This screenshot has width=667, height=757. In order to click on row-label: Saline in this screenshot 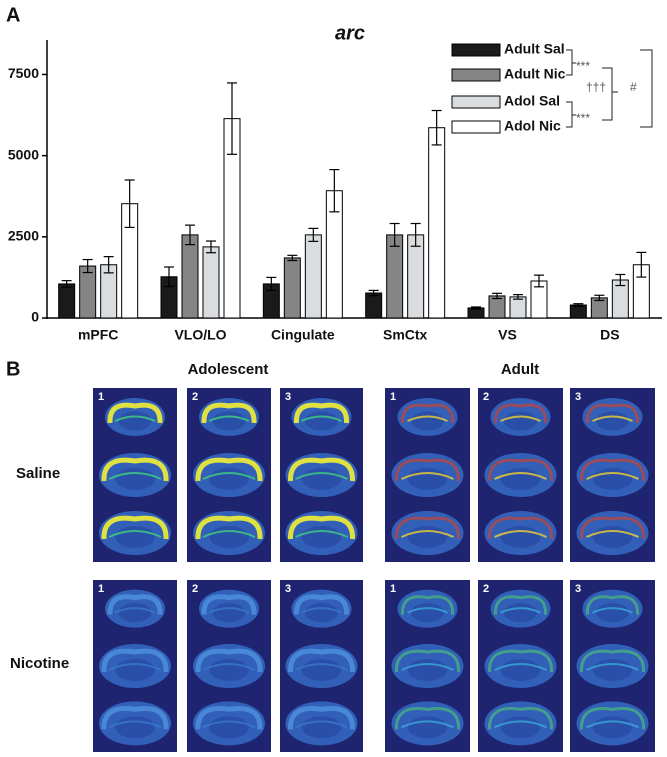, I will do `click(38, 473)`.